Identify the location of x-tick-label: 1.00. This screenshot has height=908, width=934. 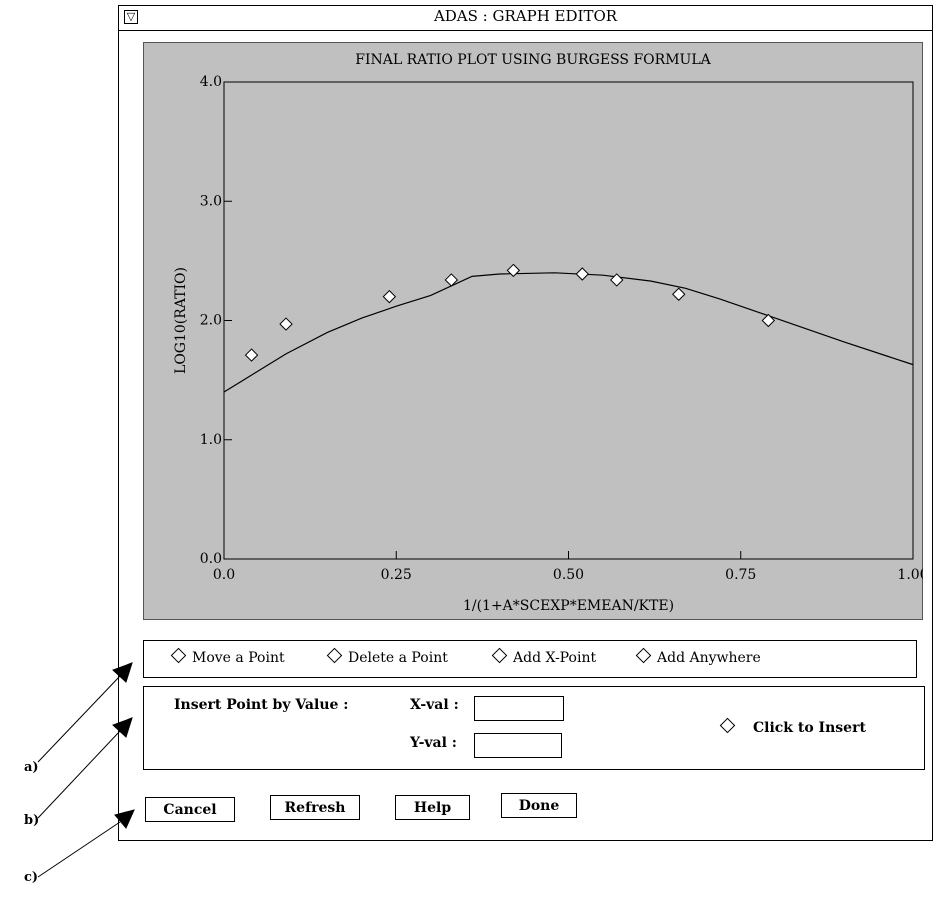
(910, 575).